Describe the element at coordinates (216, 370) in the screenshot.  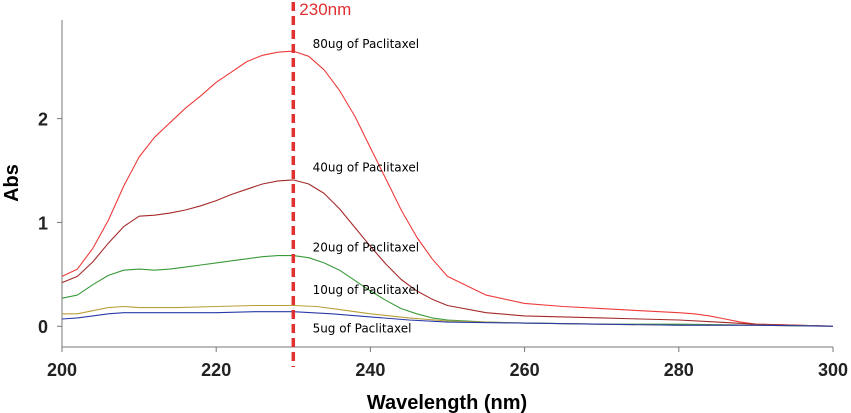
I see `x-tick-label-220: 220` at that location.